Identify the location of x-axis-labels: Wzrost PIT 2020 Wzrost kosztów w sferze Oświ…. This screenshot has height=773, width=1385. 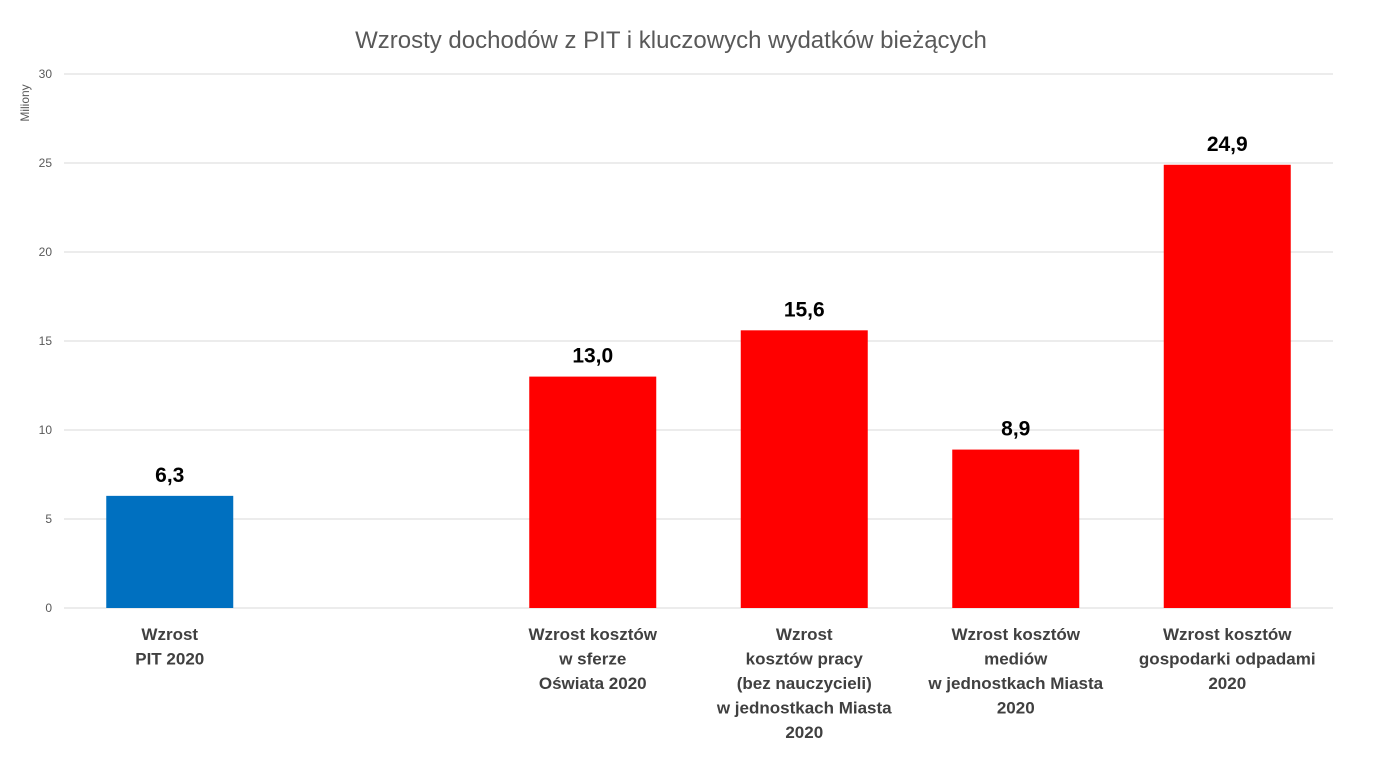
(725, 683).